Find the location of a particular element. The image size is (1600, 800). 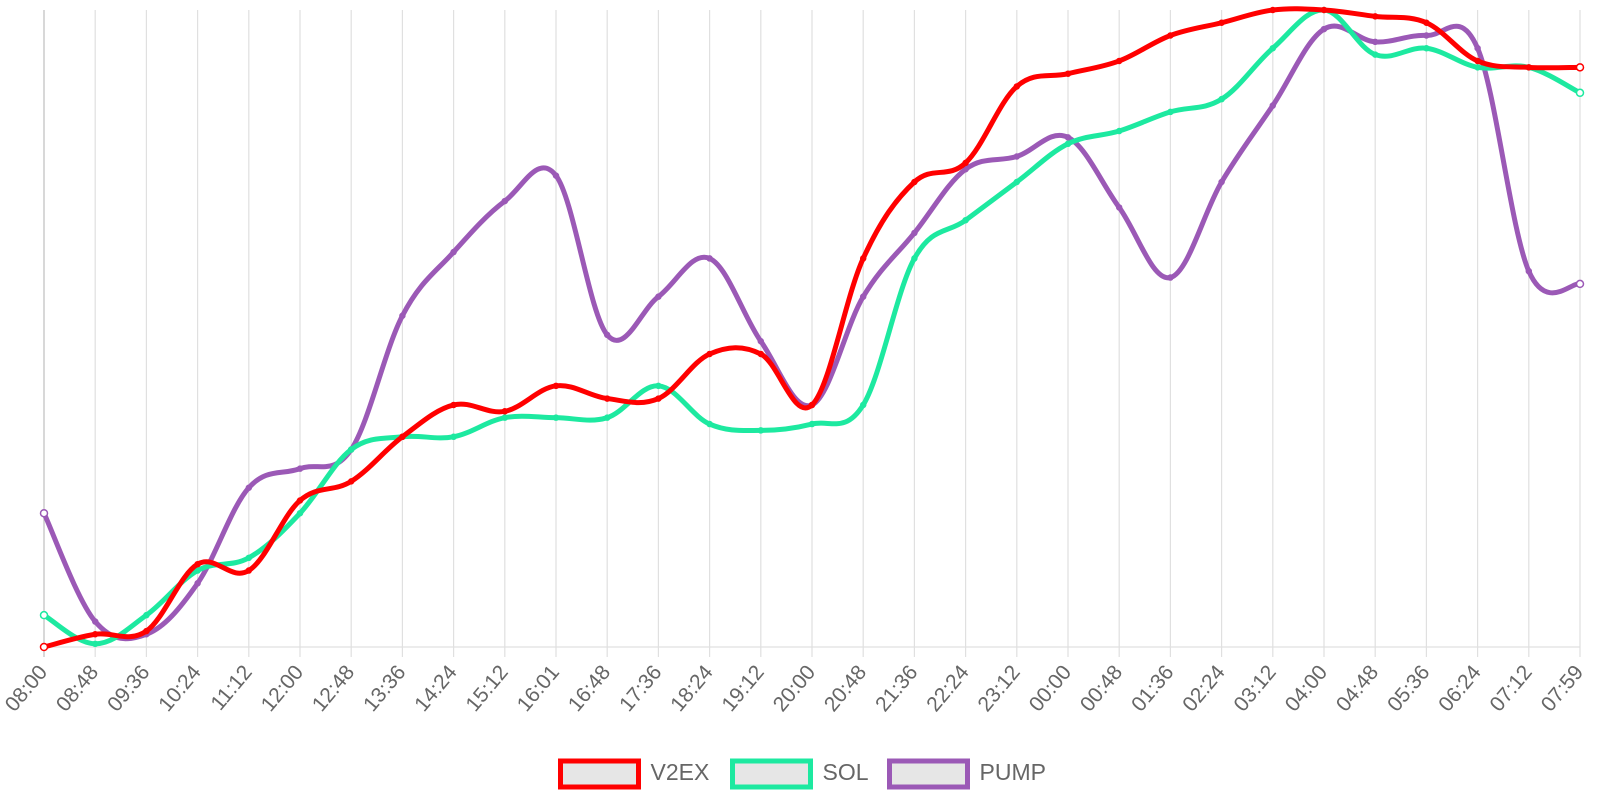

legend-item-v2ex: V2EX is located at coordinates (634, 774).